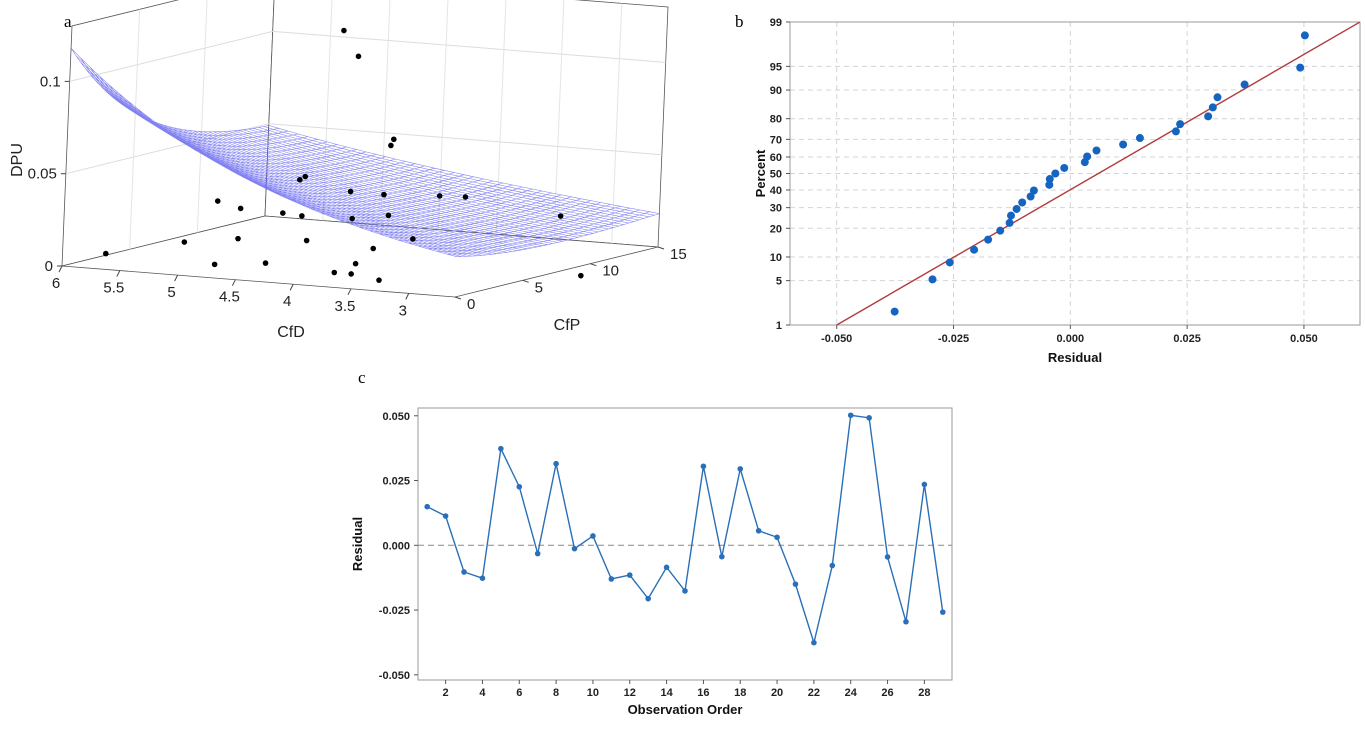 The width and height of the screenshot is (1365, 748). What do you see at coordinates (593, 693) in the screenshot?
I see `x-tick-label: 10` at bounding box center [593, 693].